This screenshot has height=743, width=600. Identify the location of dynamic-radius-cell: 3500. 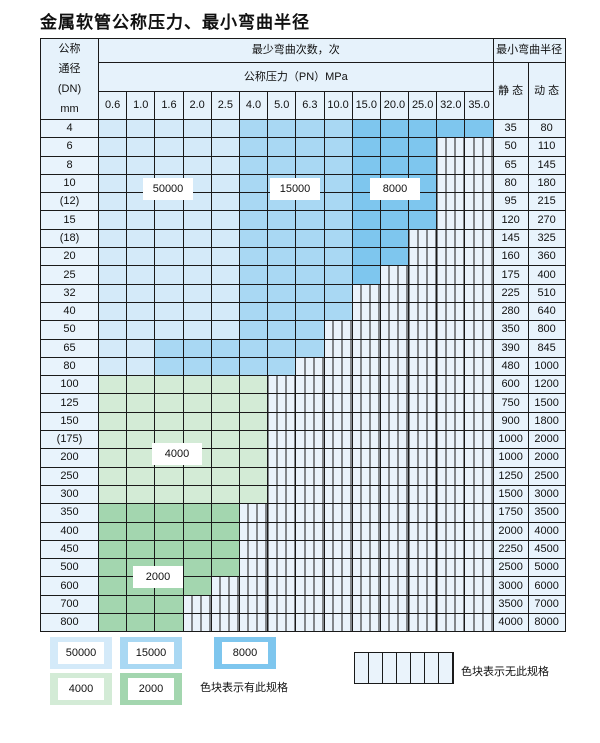
(546, 513).